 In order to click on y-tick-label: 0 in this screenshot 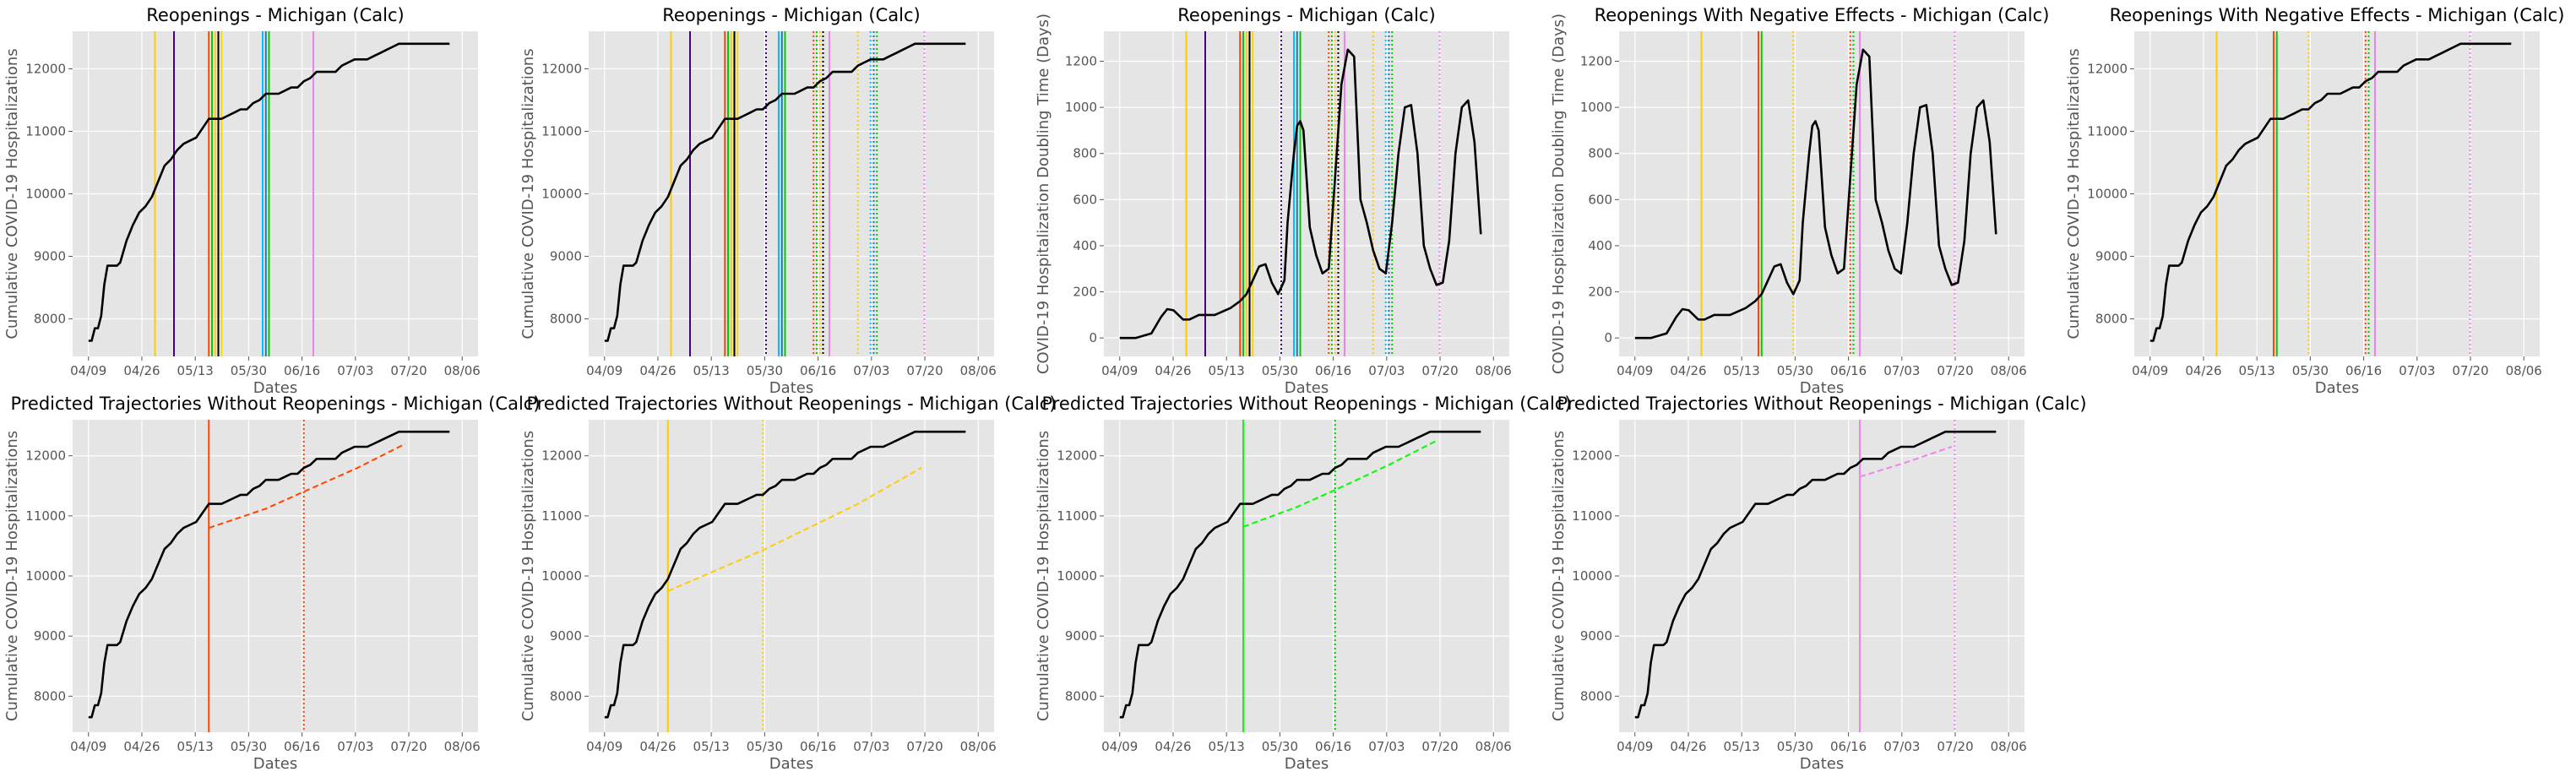, I will do `click(1608, 337)`.